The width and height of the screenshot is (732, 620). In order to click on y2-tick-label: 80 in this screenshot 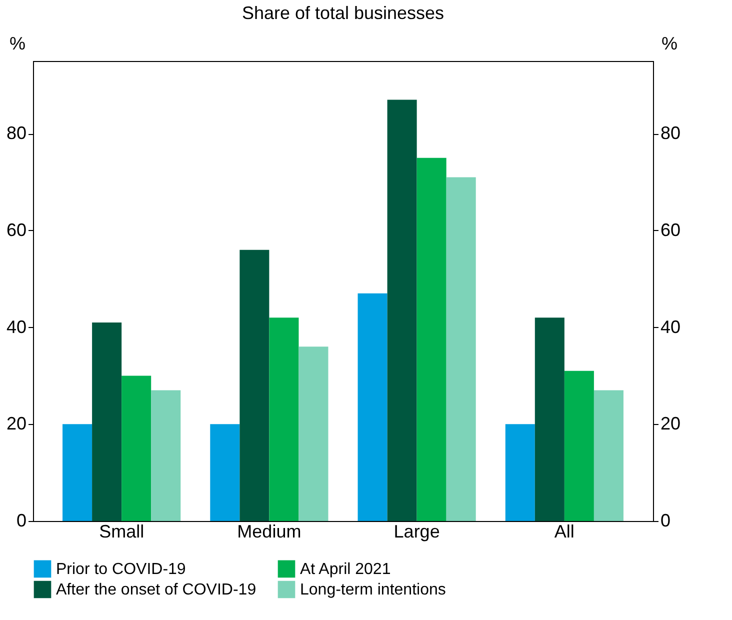, I will do `click(670, 133)`.